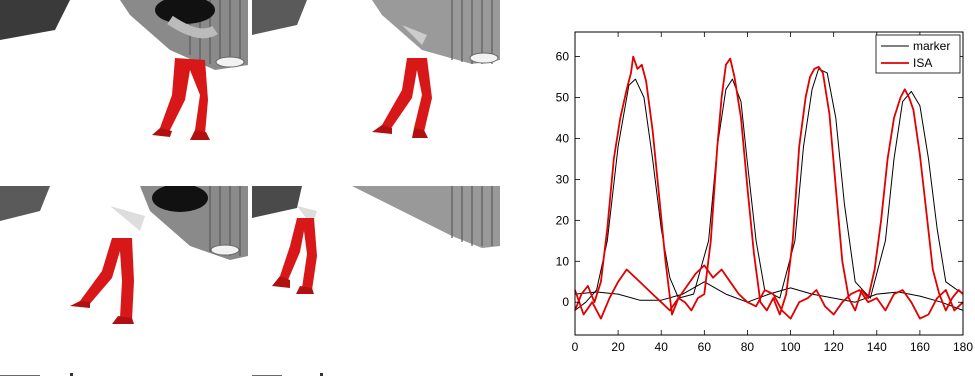 This screenshot has width=975, height=381. I want to click on x-tick-label: 20, so click(618, 347).